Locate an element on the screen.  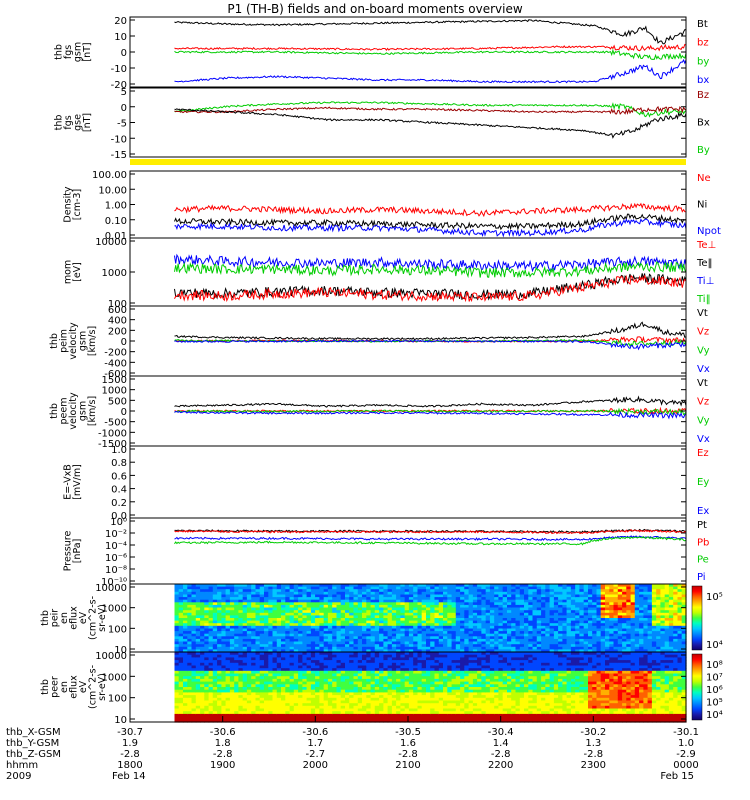
y-tick-label: 5 is located at coordinates (124, 92).